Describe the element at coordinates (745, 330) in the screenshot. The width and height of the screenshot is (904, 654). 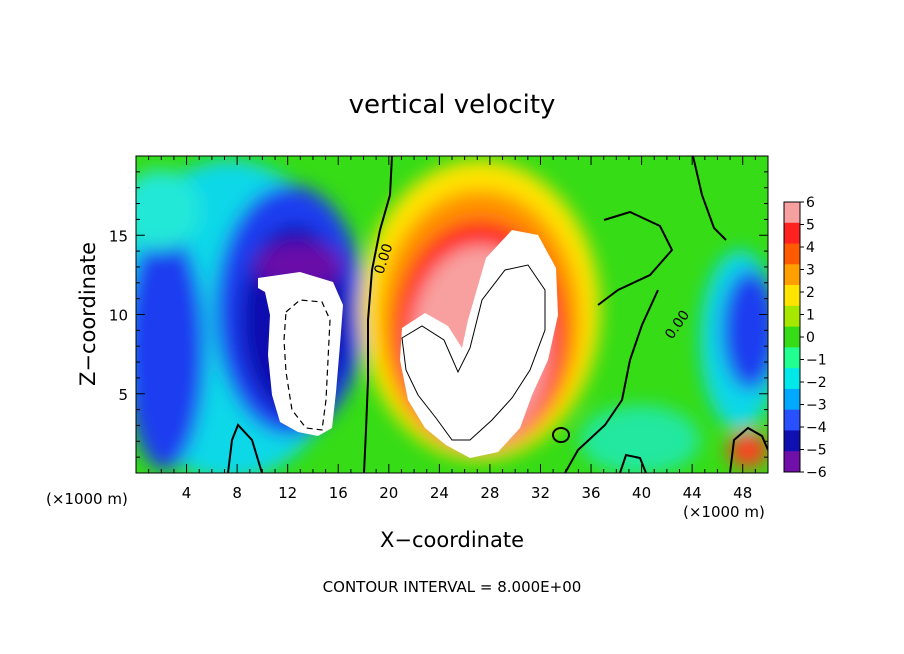
I see `field-blue-right` at that location.